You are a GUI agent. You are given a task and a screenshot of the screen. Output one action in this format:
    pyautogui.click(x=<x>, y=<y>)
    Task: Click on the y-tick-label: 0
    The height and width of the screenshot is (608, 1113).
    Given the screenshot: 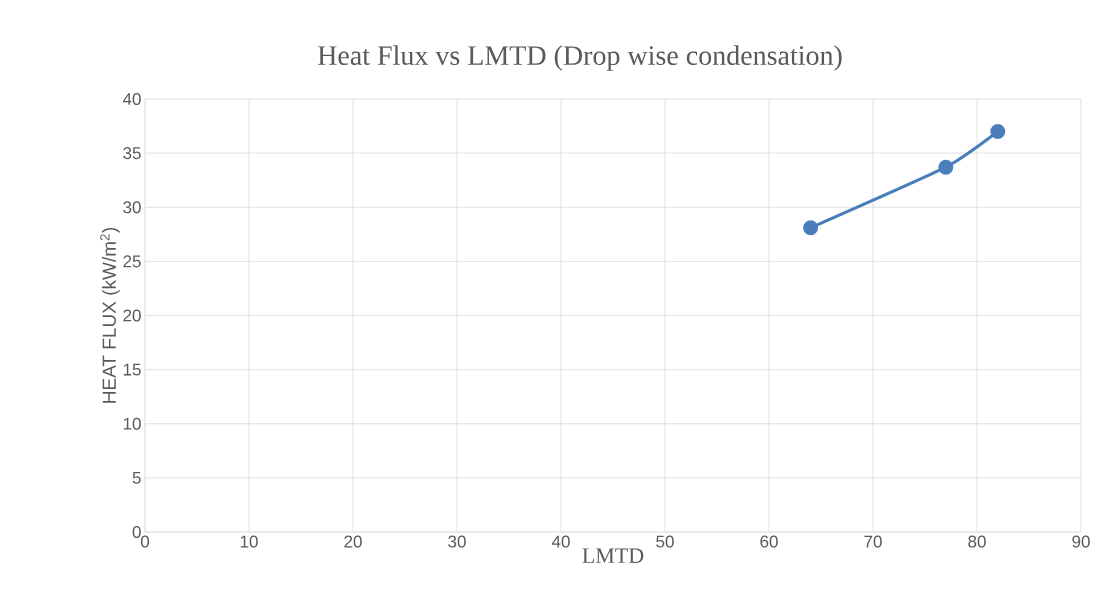 What is the action you would take?
    pyautogui.click(x=136, y=532)
    